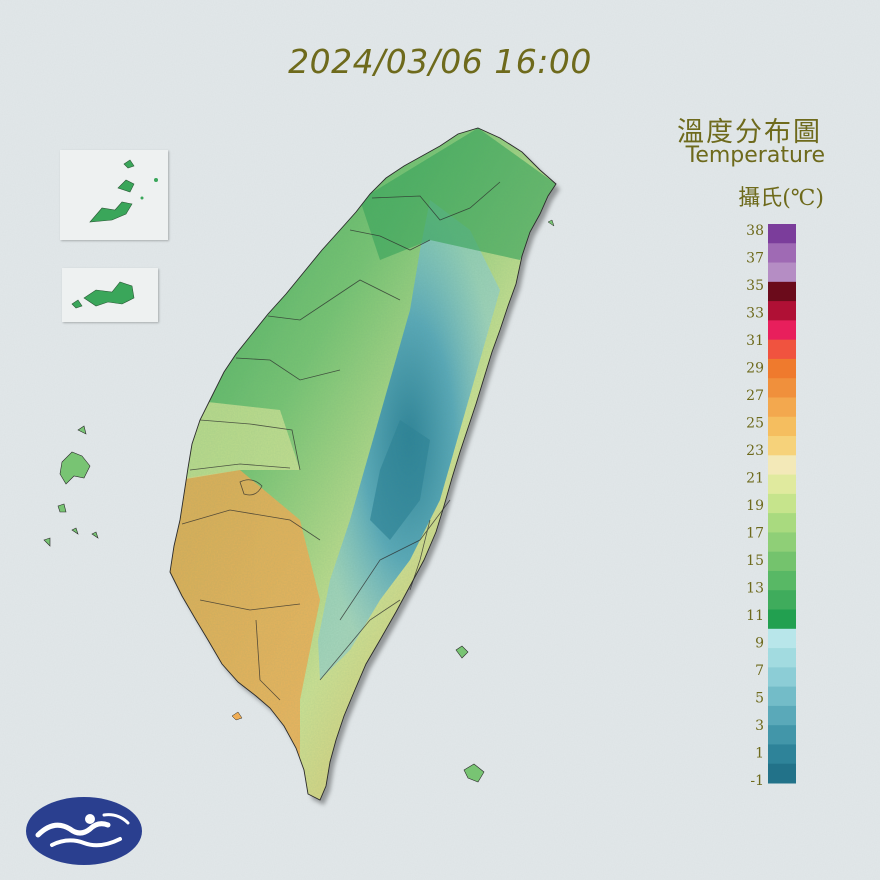 Image resolution: width=880 pixels, height=880 pixels. What do you see at coordinates (755, 616) in the screenshot?
I see `legend-tick-label: 11` at bounding box center [755, 616].